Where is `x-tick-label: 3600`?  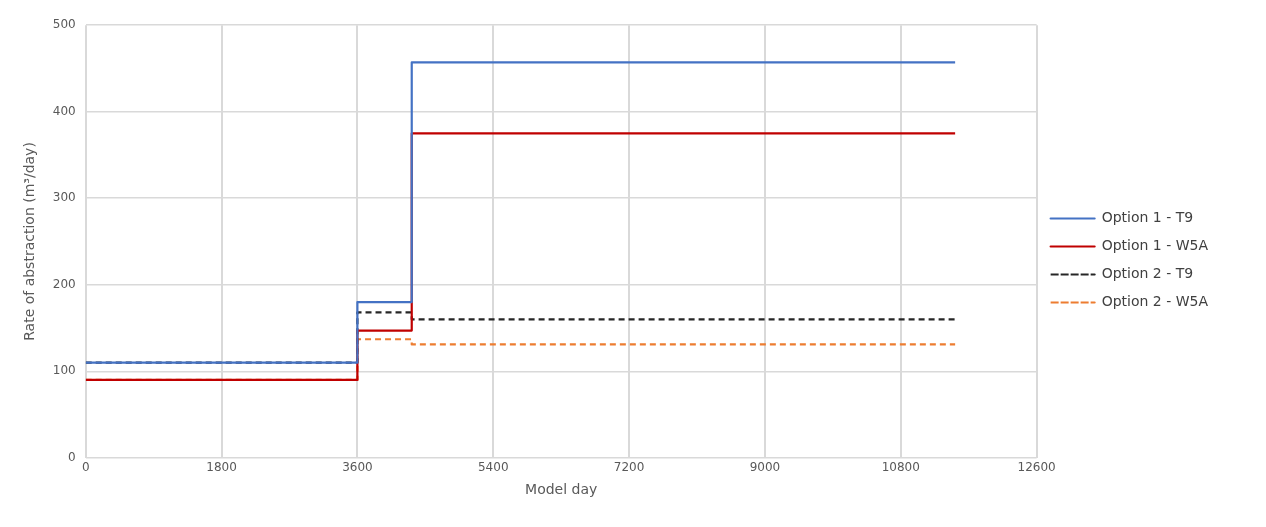
x-tick-label: 3600 is located at coordinates (357, 467).